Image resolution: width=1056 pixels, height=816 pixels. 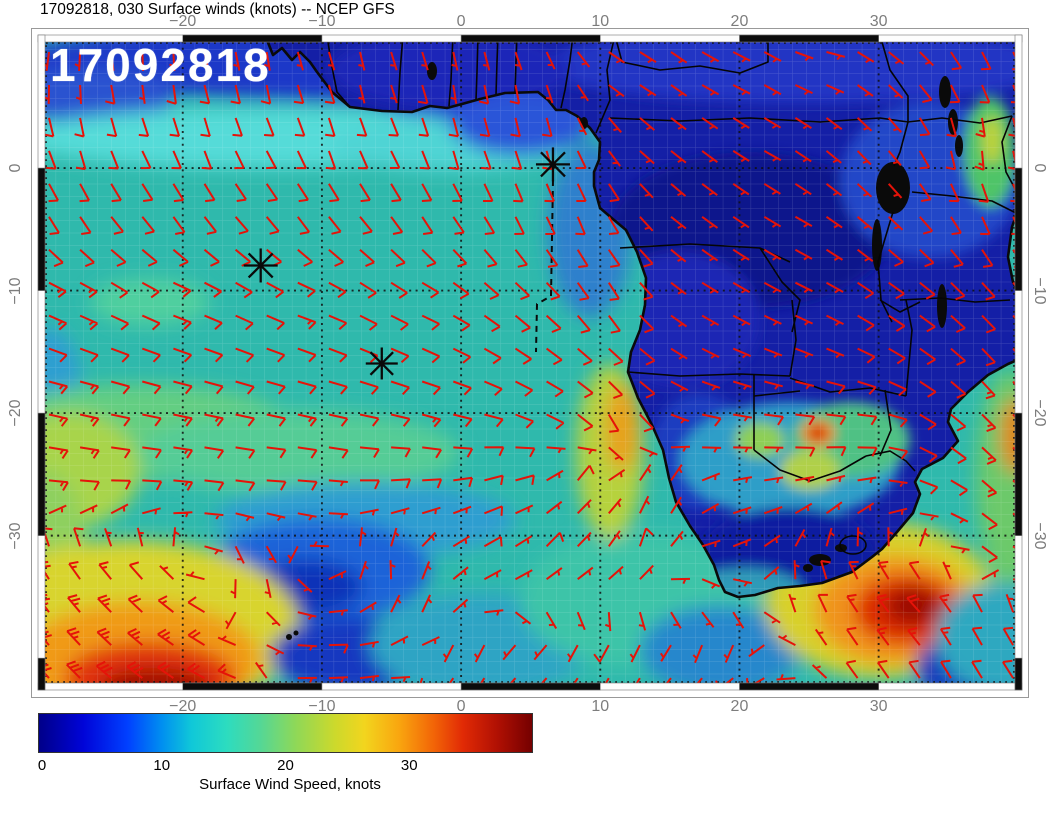 I want to click on axis-tick-bottom: −10, so click(x=322, y=706).